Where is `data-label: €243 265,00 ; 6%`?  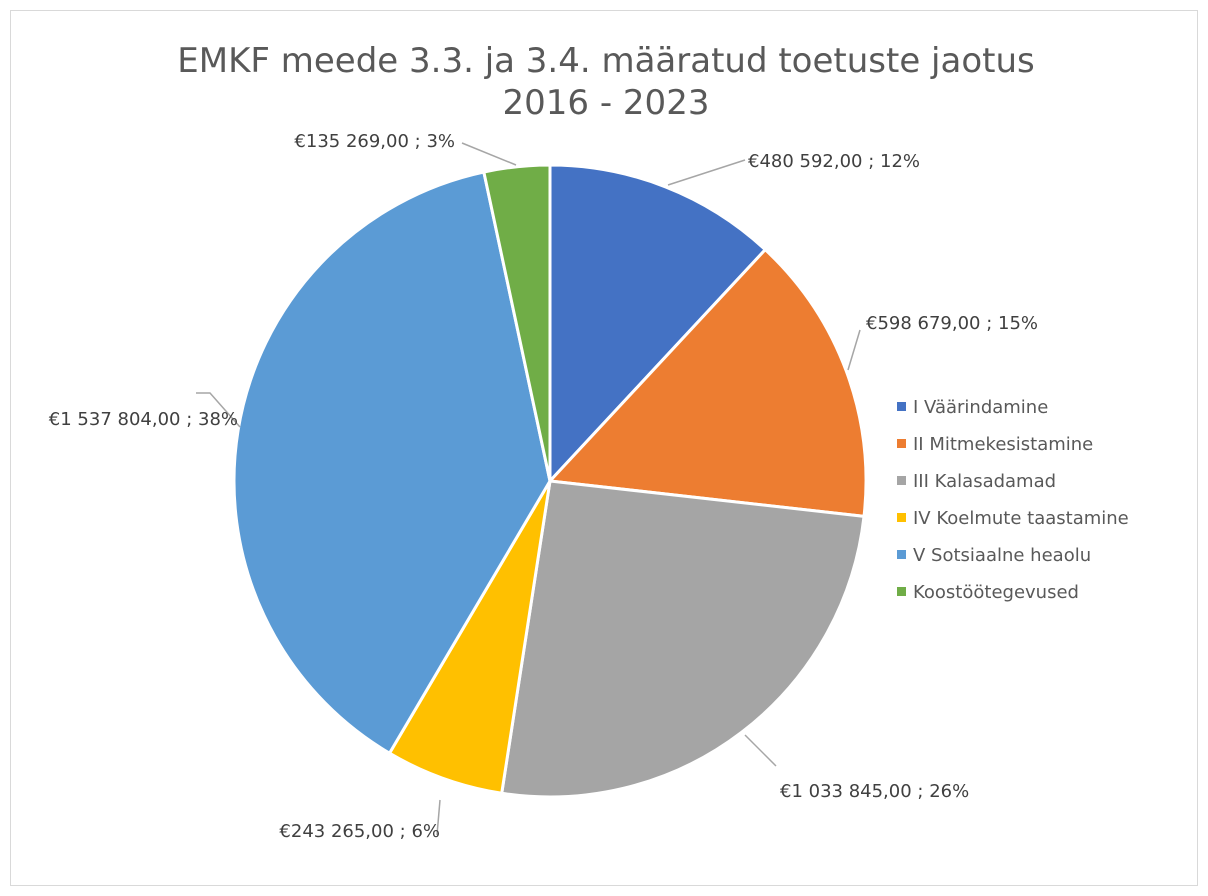
data-label: €243 265,00 ; 6% is located at coordinates (359, 831).